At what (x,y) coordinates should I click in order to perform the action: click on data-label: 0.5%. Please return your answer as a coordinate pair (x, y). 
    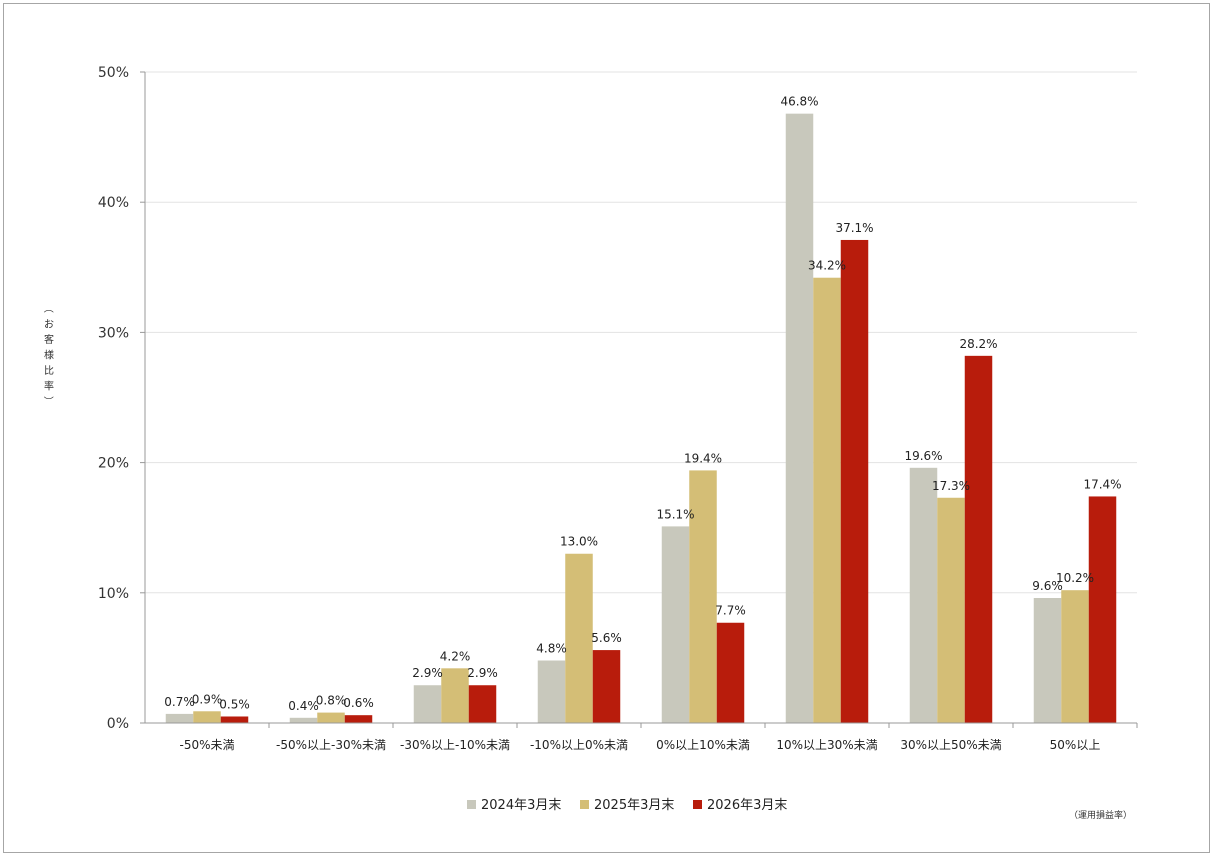
    Looking at the image, I should click on (234, 704).